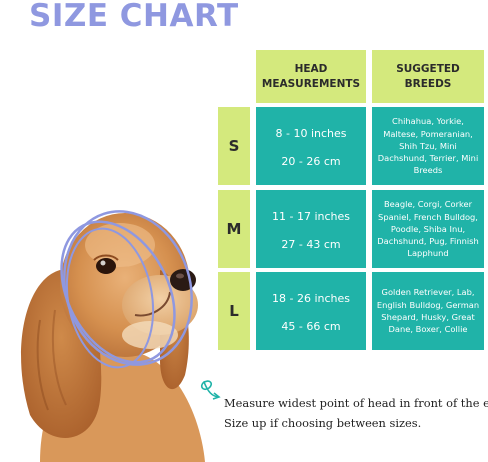 The height and width of the screenshot is (462, 488). I want to click on instruction-size-up: Size up if choosing between sizes., so click(323, 423).